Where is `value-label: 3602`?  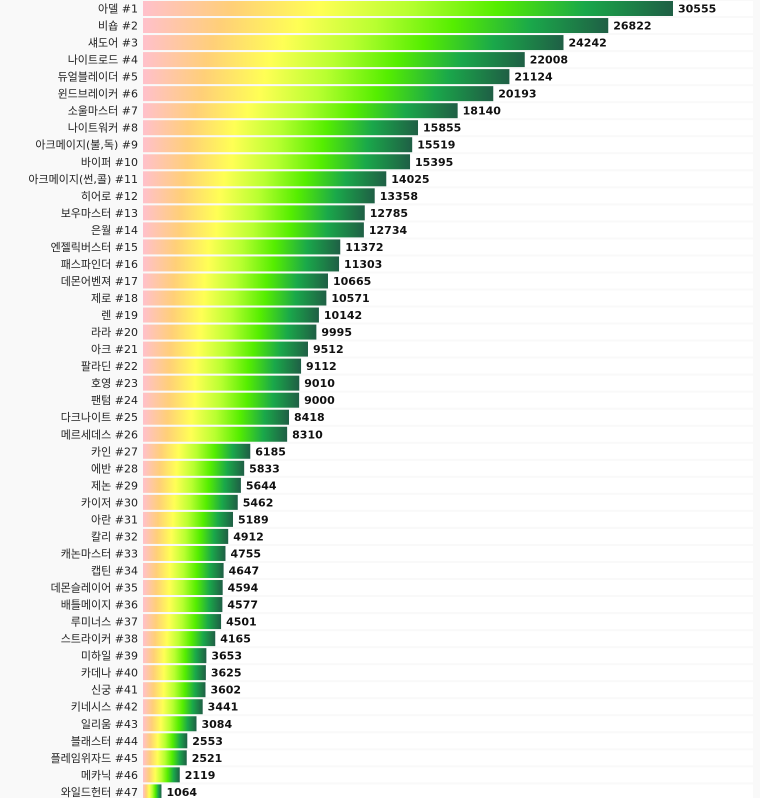 value-label: 3602 is located at coordinates (225, 690).